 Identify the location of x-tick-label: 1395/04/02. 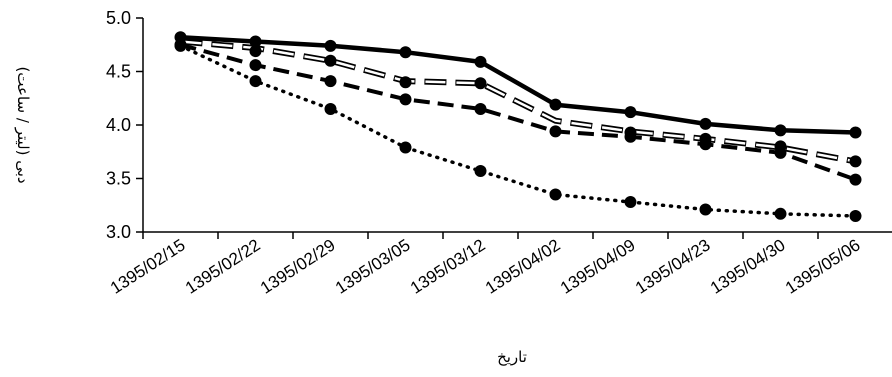
(523, 266).